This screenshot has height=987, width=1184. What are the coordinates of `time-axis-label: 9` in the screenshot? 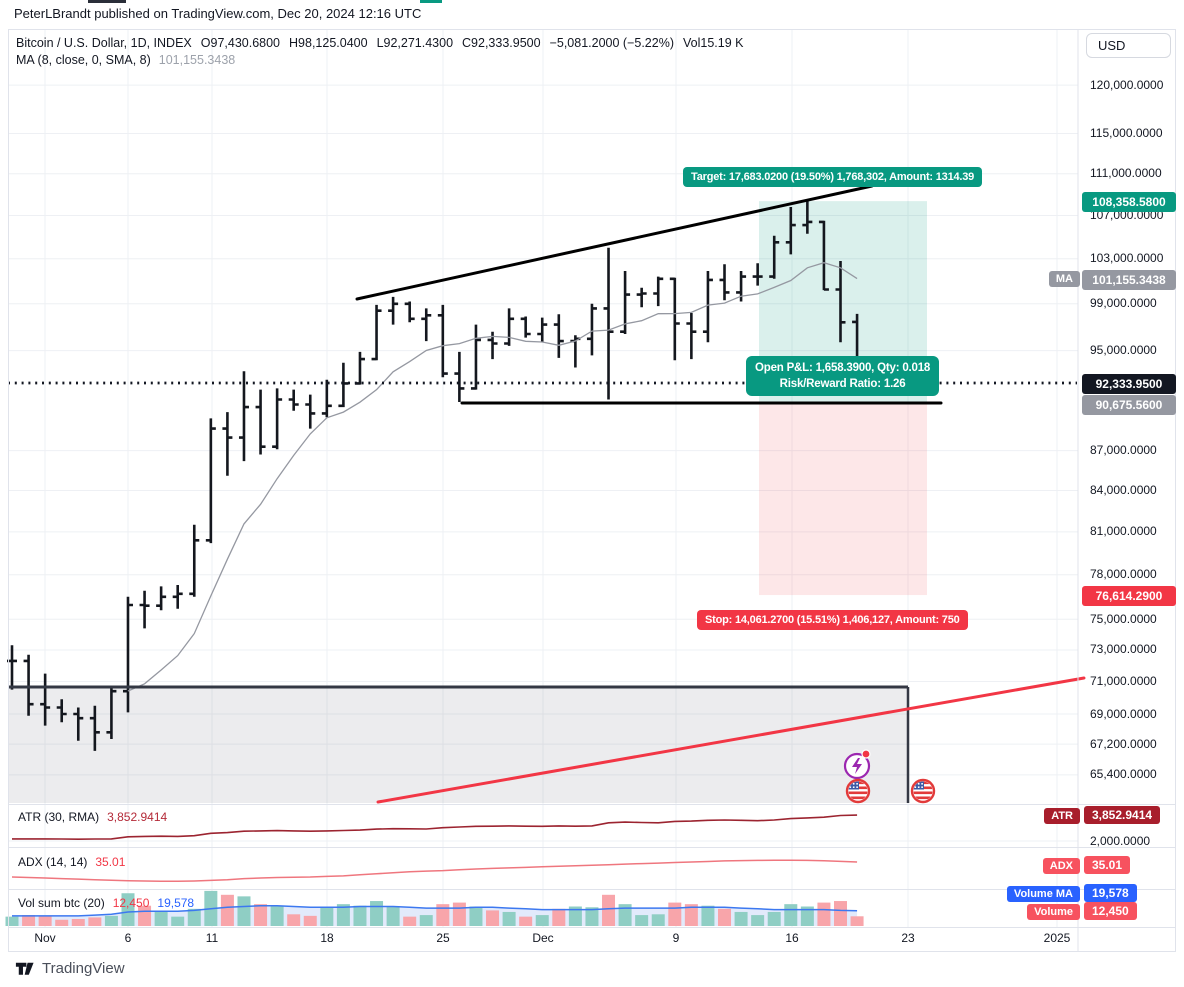 It's located at (676, 938).